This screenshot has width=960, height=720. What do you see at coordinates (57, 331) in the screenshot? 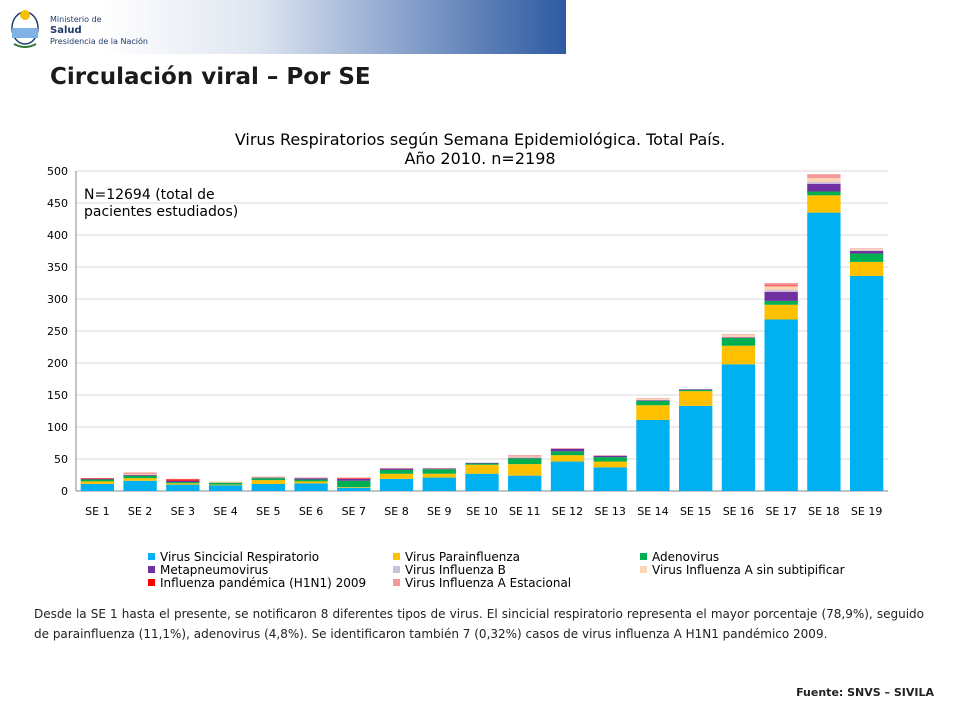
I see `y-tick-label: 250` at bounding box center [57, 331].